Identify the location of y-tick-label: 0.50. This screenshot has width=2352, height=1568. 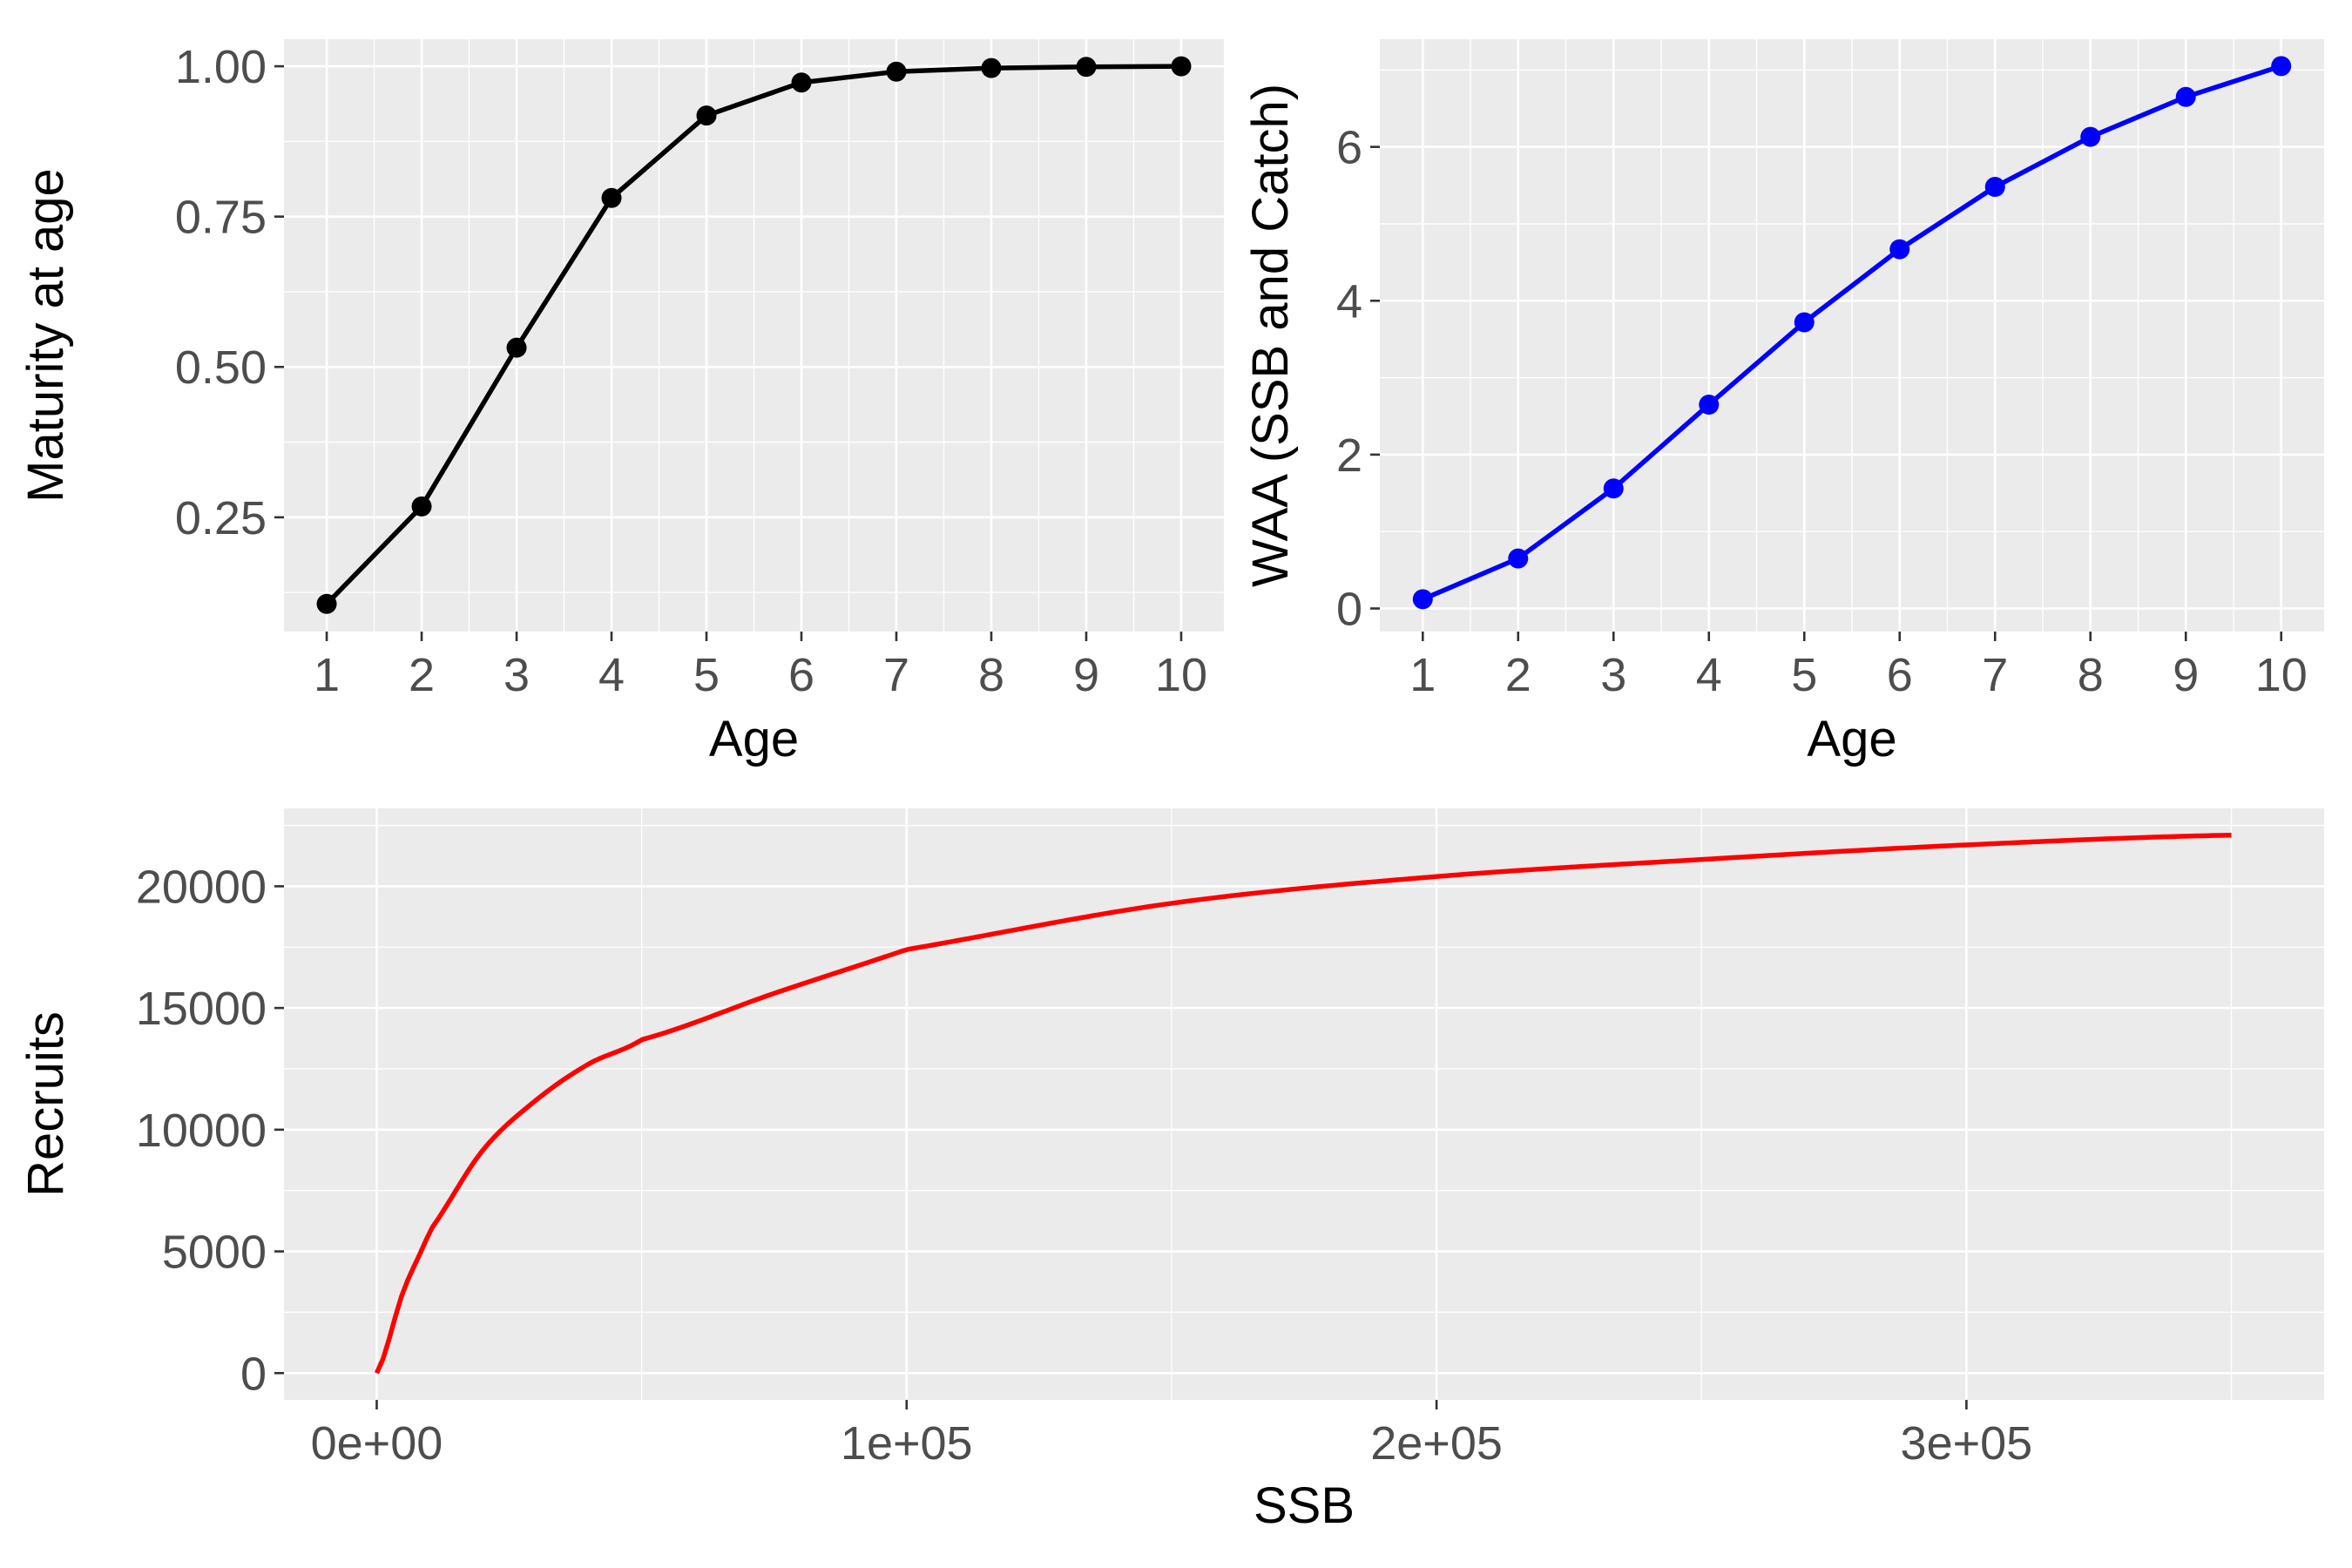
(221, 367).